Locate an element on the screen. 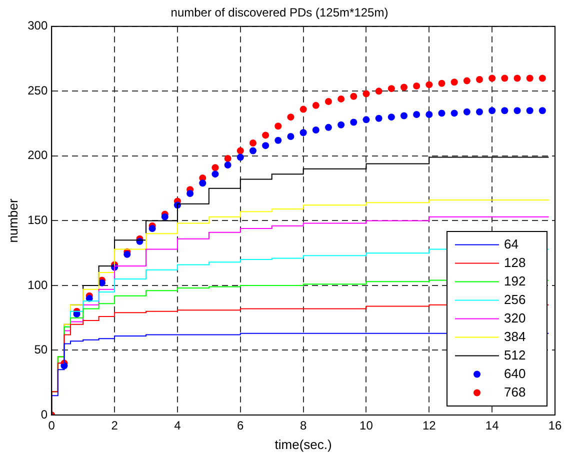 Image resolution: width=569 pixels, height=455 pixels. legend-label: 256 is located at coordinates (515, 299).